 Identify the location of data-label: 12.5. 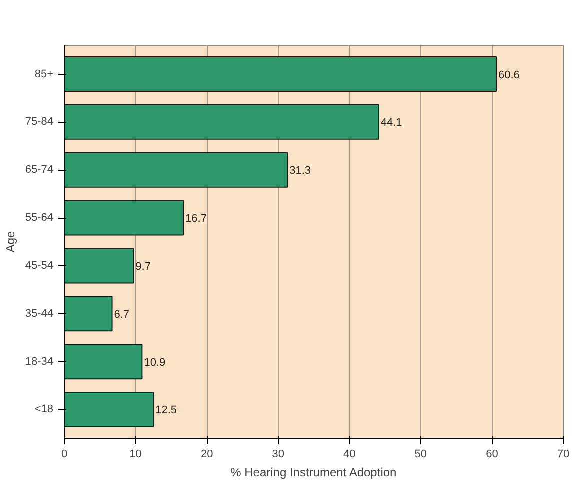
(167, 410).